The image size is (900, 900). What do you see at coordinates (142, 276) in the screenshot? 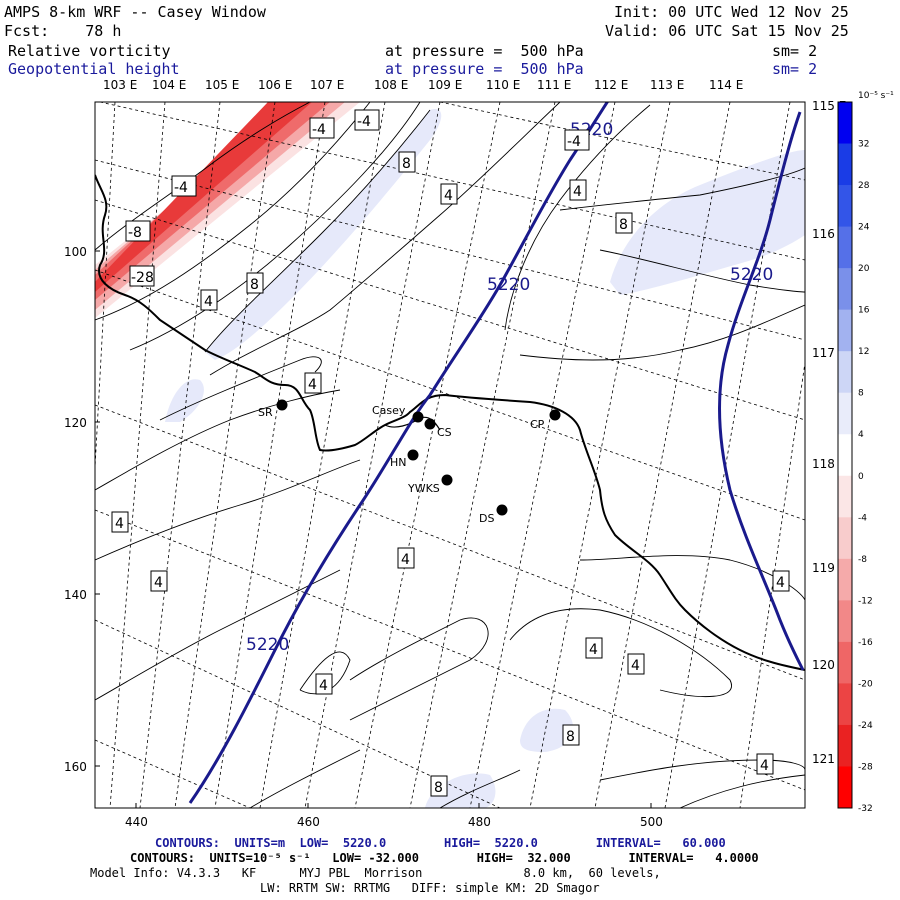
I see `vort-label: -28` at bounding box center [142, 276].